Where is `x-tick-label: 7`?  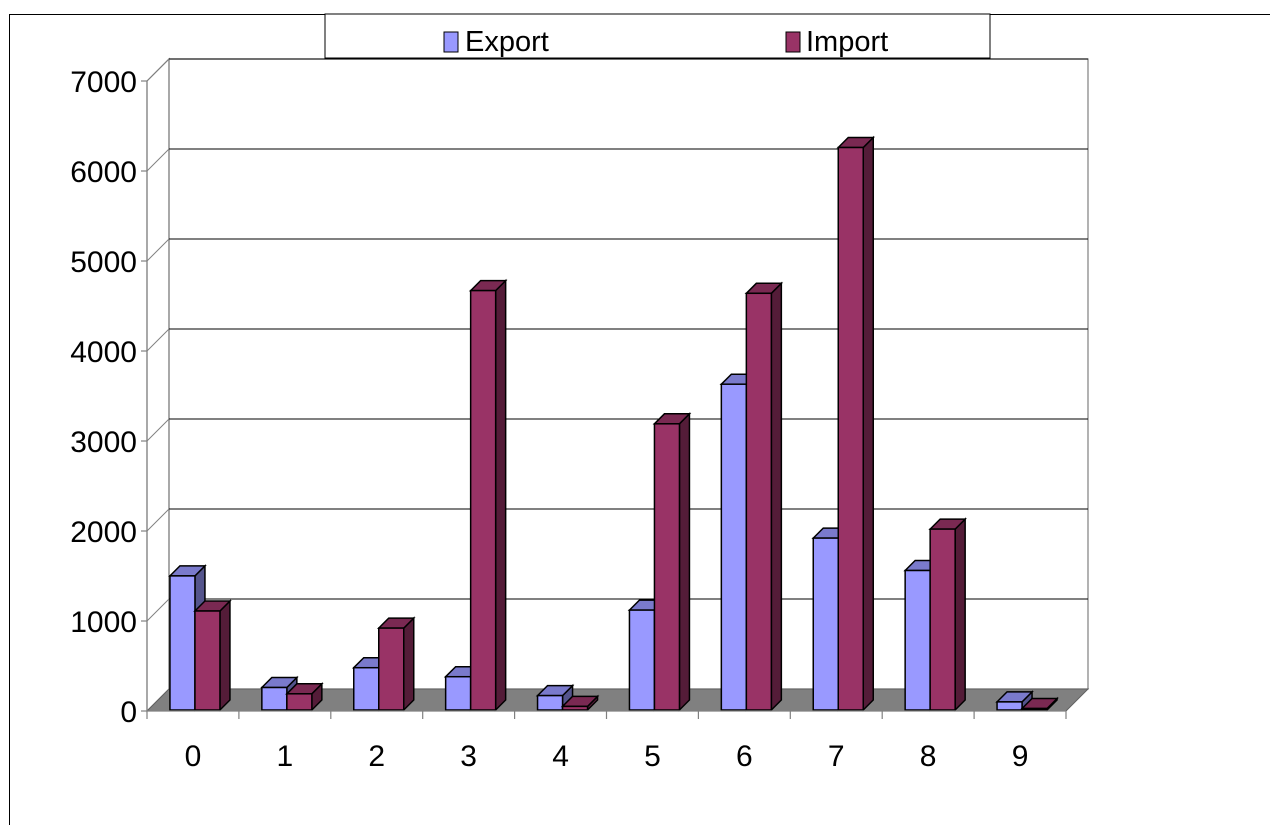
x-tick-label: 7 is located at coordinates (836, 756).